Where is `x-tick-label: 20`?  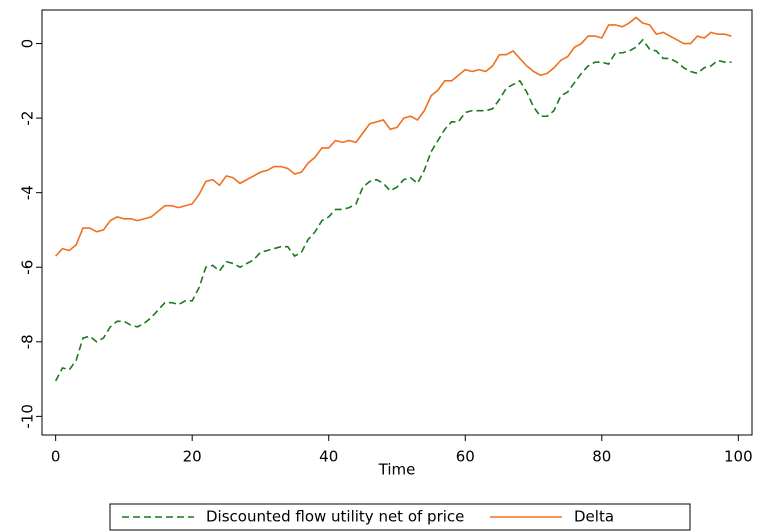
x-tick-label: 20 is located at coordinates (192, 457).